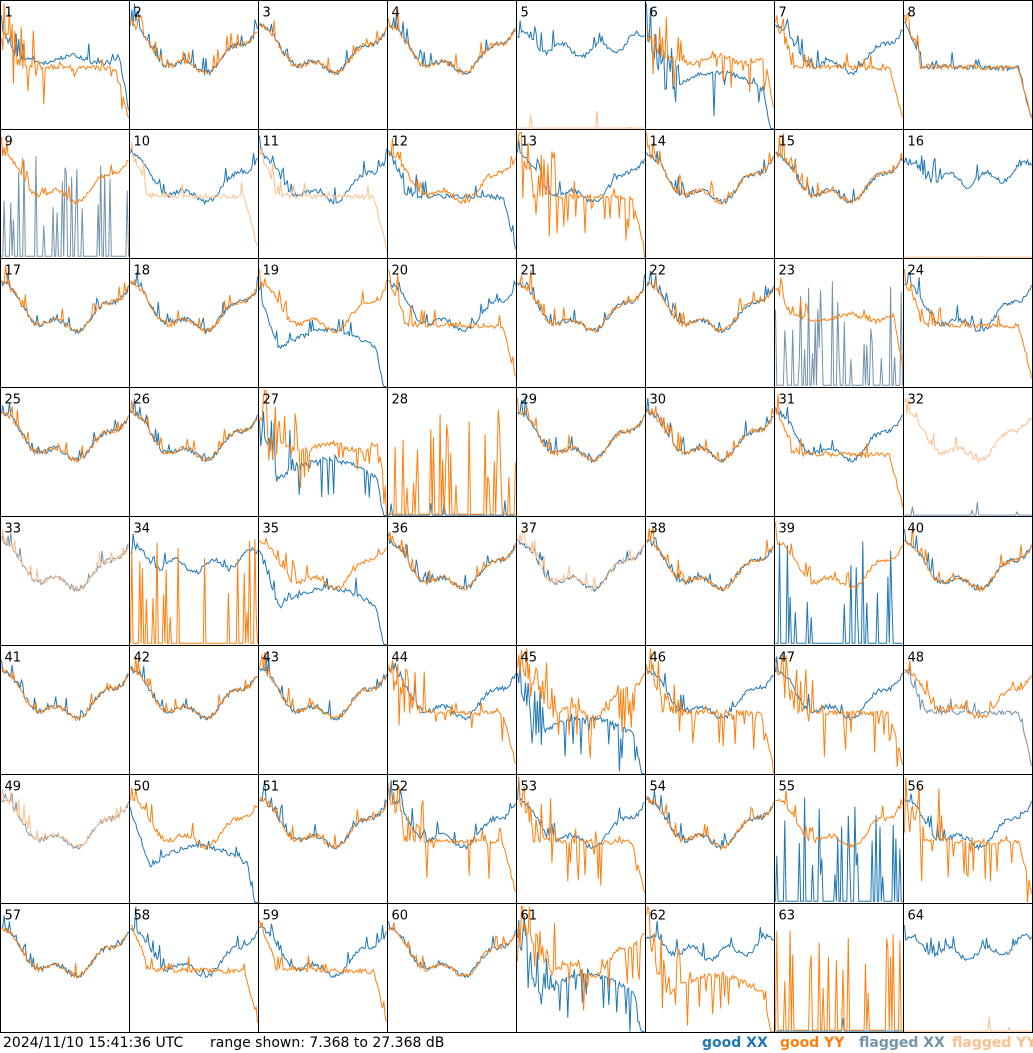 Image resolution: width=1033 pixels, height=1053 pixels. What do you see at coordinates (787, 271) in the screenshot?
I see `panel-label: 23` at bounding box center [787, 271].